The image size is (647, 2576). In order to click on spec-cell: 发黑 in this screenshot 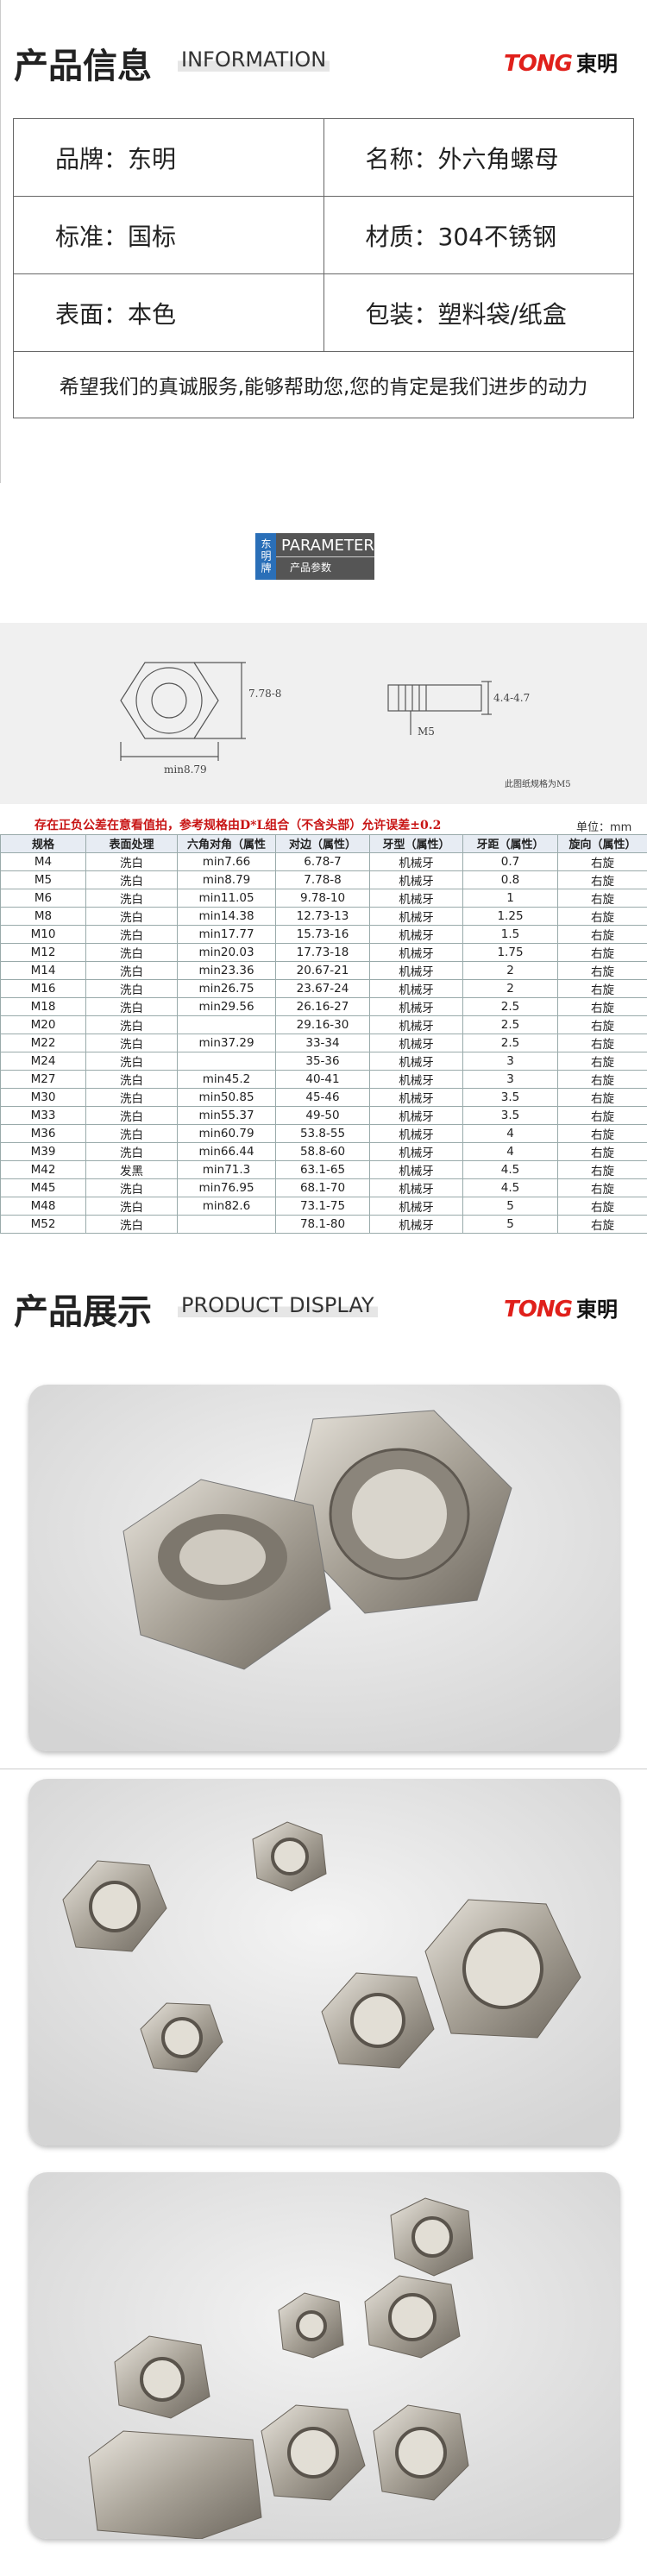, I will do `click(132, 1169)`.